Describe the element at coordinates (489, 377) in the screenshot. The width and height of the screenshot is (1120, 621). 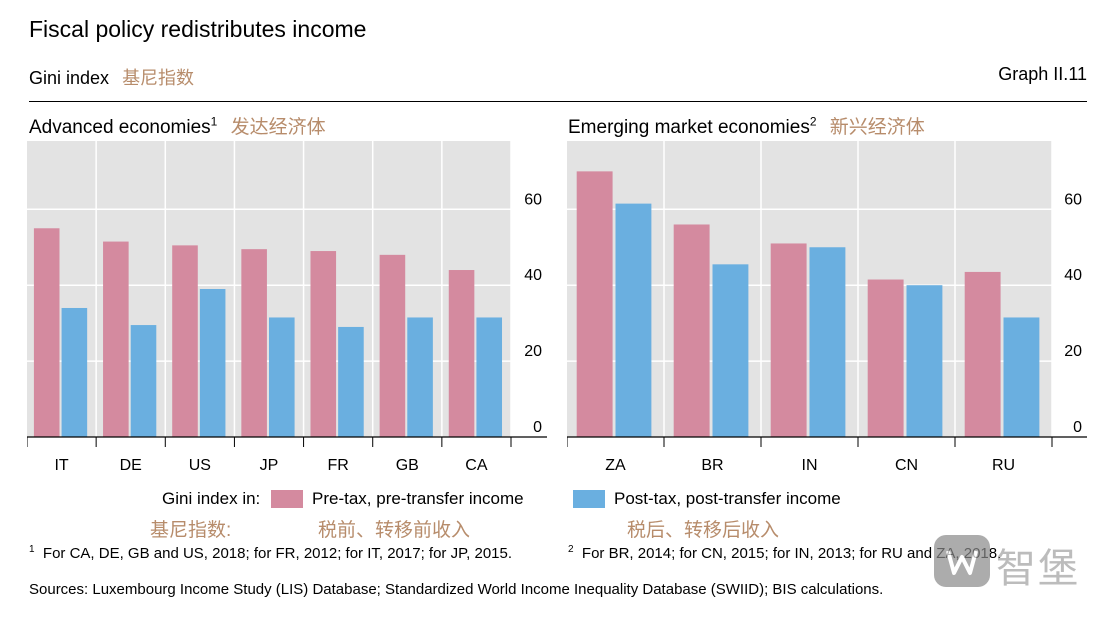
I see `bar-post-ca` at that location.